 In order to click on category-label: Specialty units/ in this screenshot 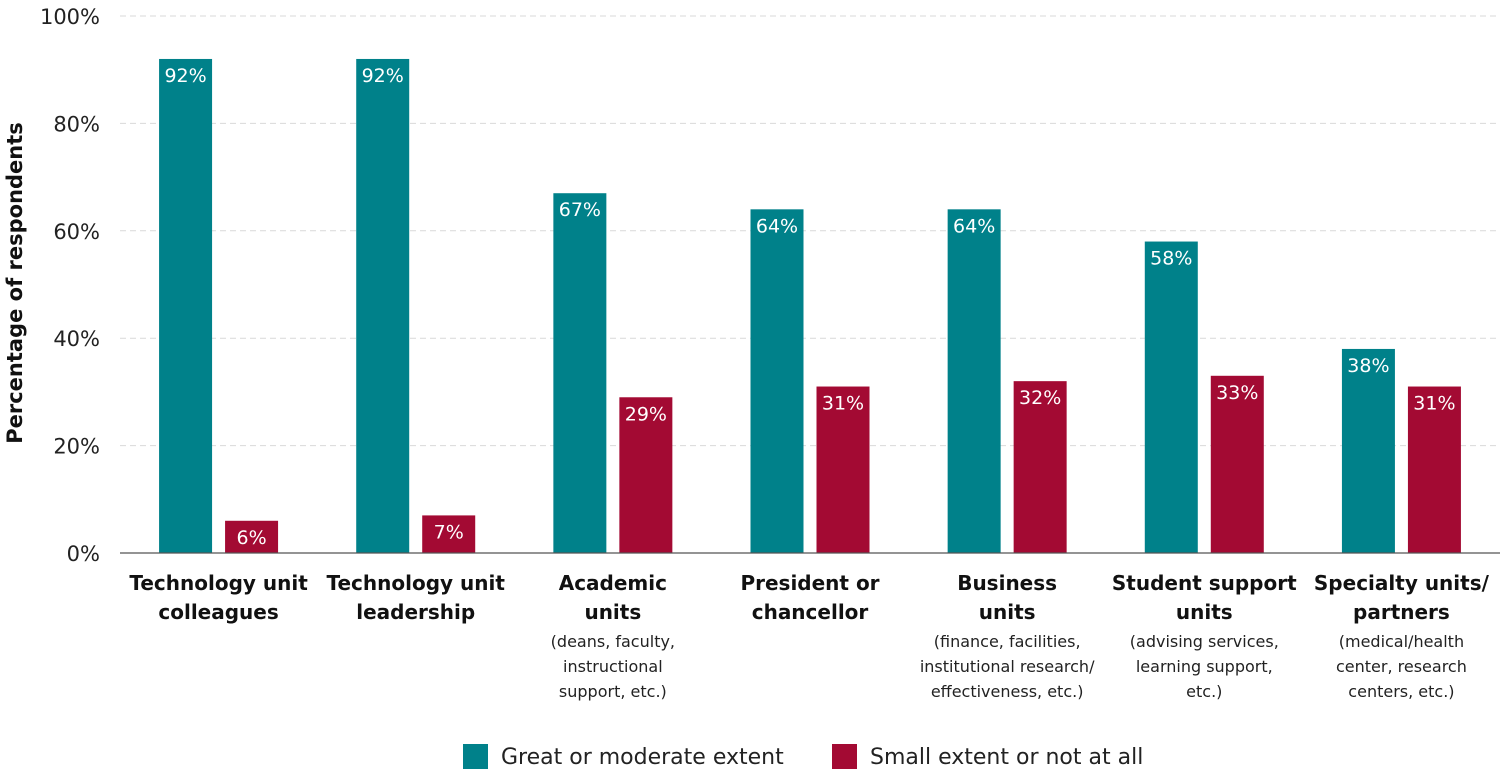, I will do `click(1402, 583)`.